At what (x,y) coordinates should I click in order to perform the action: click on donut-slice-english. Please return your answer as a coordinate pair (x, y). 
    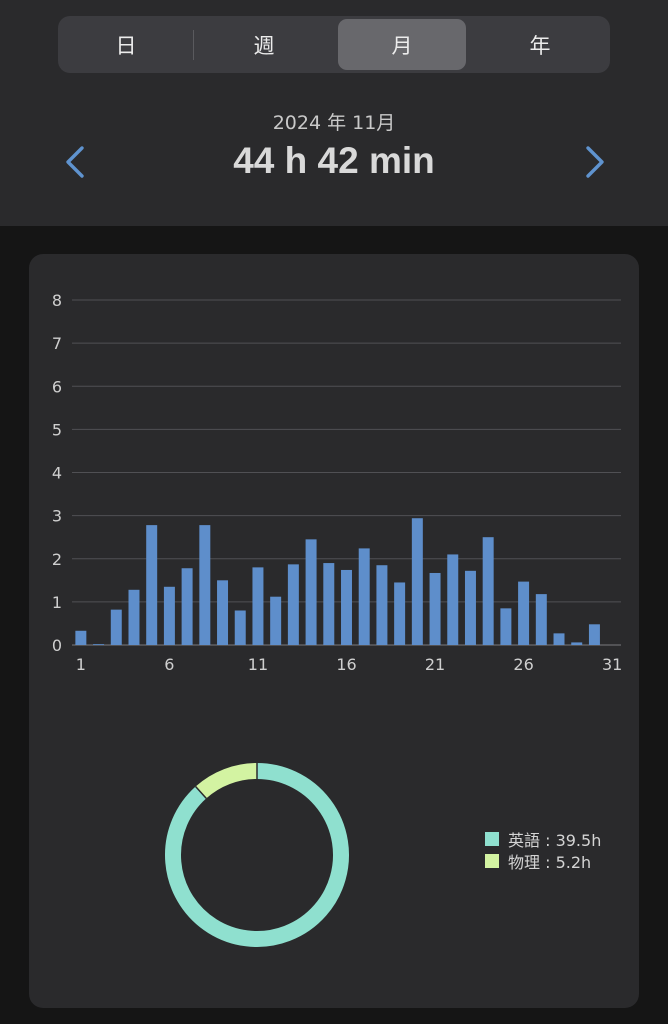
    Looking at the image, I should click on (257, 855).